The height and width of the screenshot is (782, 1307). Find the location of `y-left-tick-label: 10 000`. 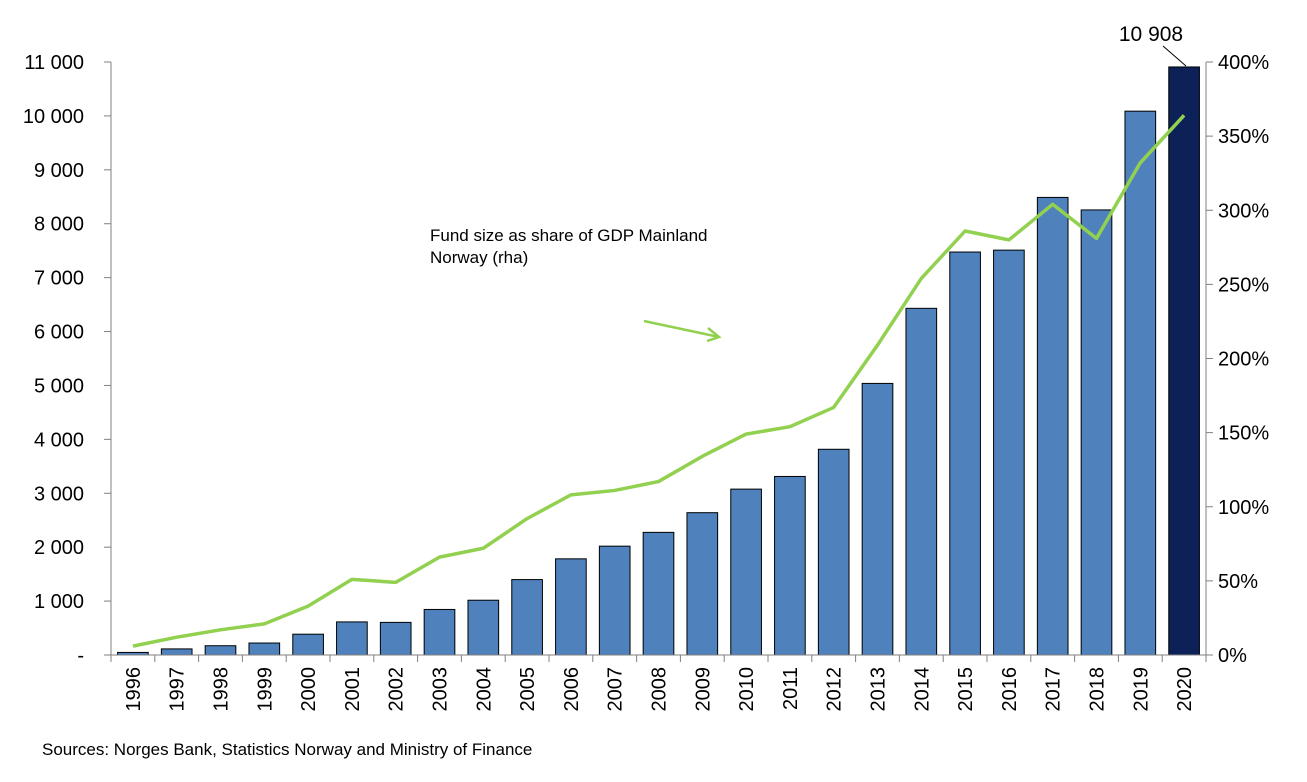

y-left-tick-label: 10 000 is located at coordinates (53, 117).